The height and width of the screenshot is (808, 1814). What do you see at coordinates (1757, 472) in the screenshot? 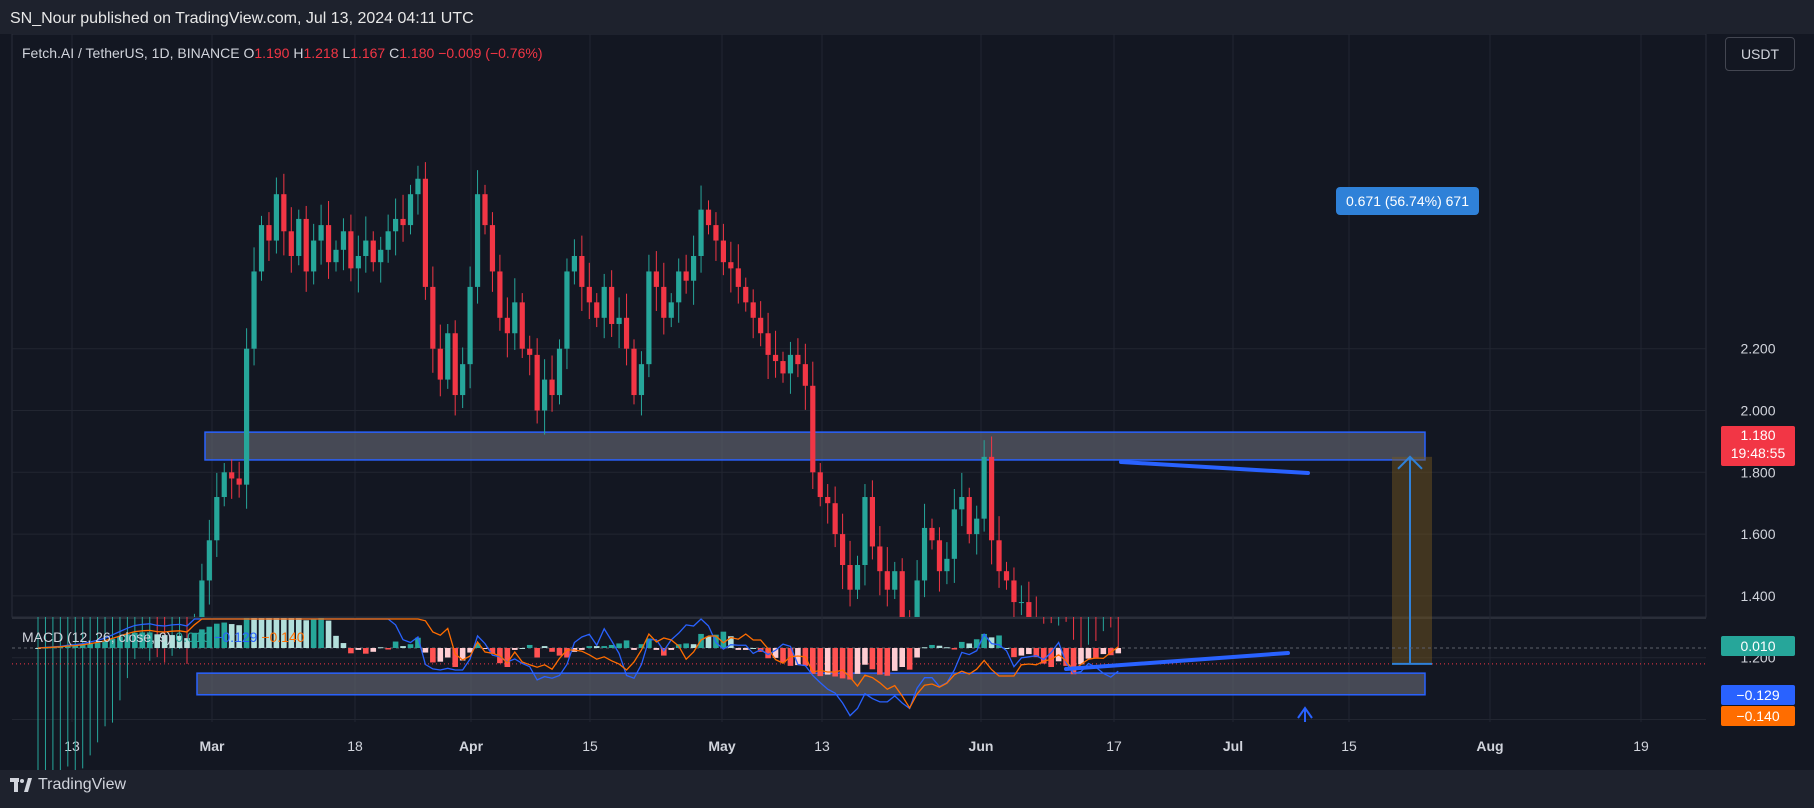
I see `y-tick-label: 1.800` at bounding box center [1757, 472].